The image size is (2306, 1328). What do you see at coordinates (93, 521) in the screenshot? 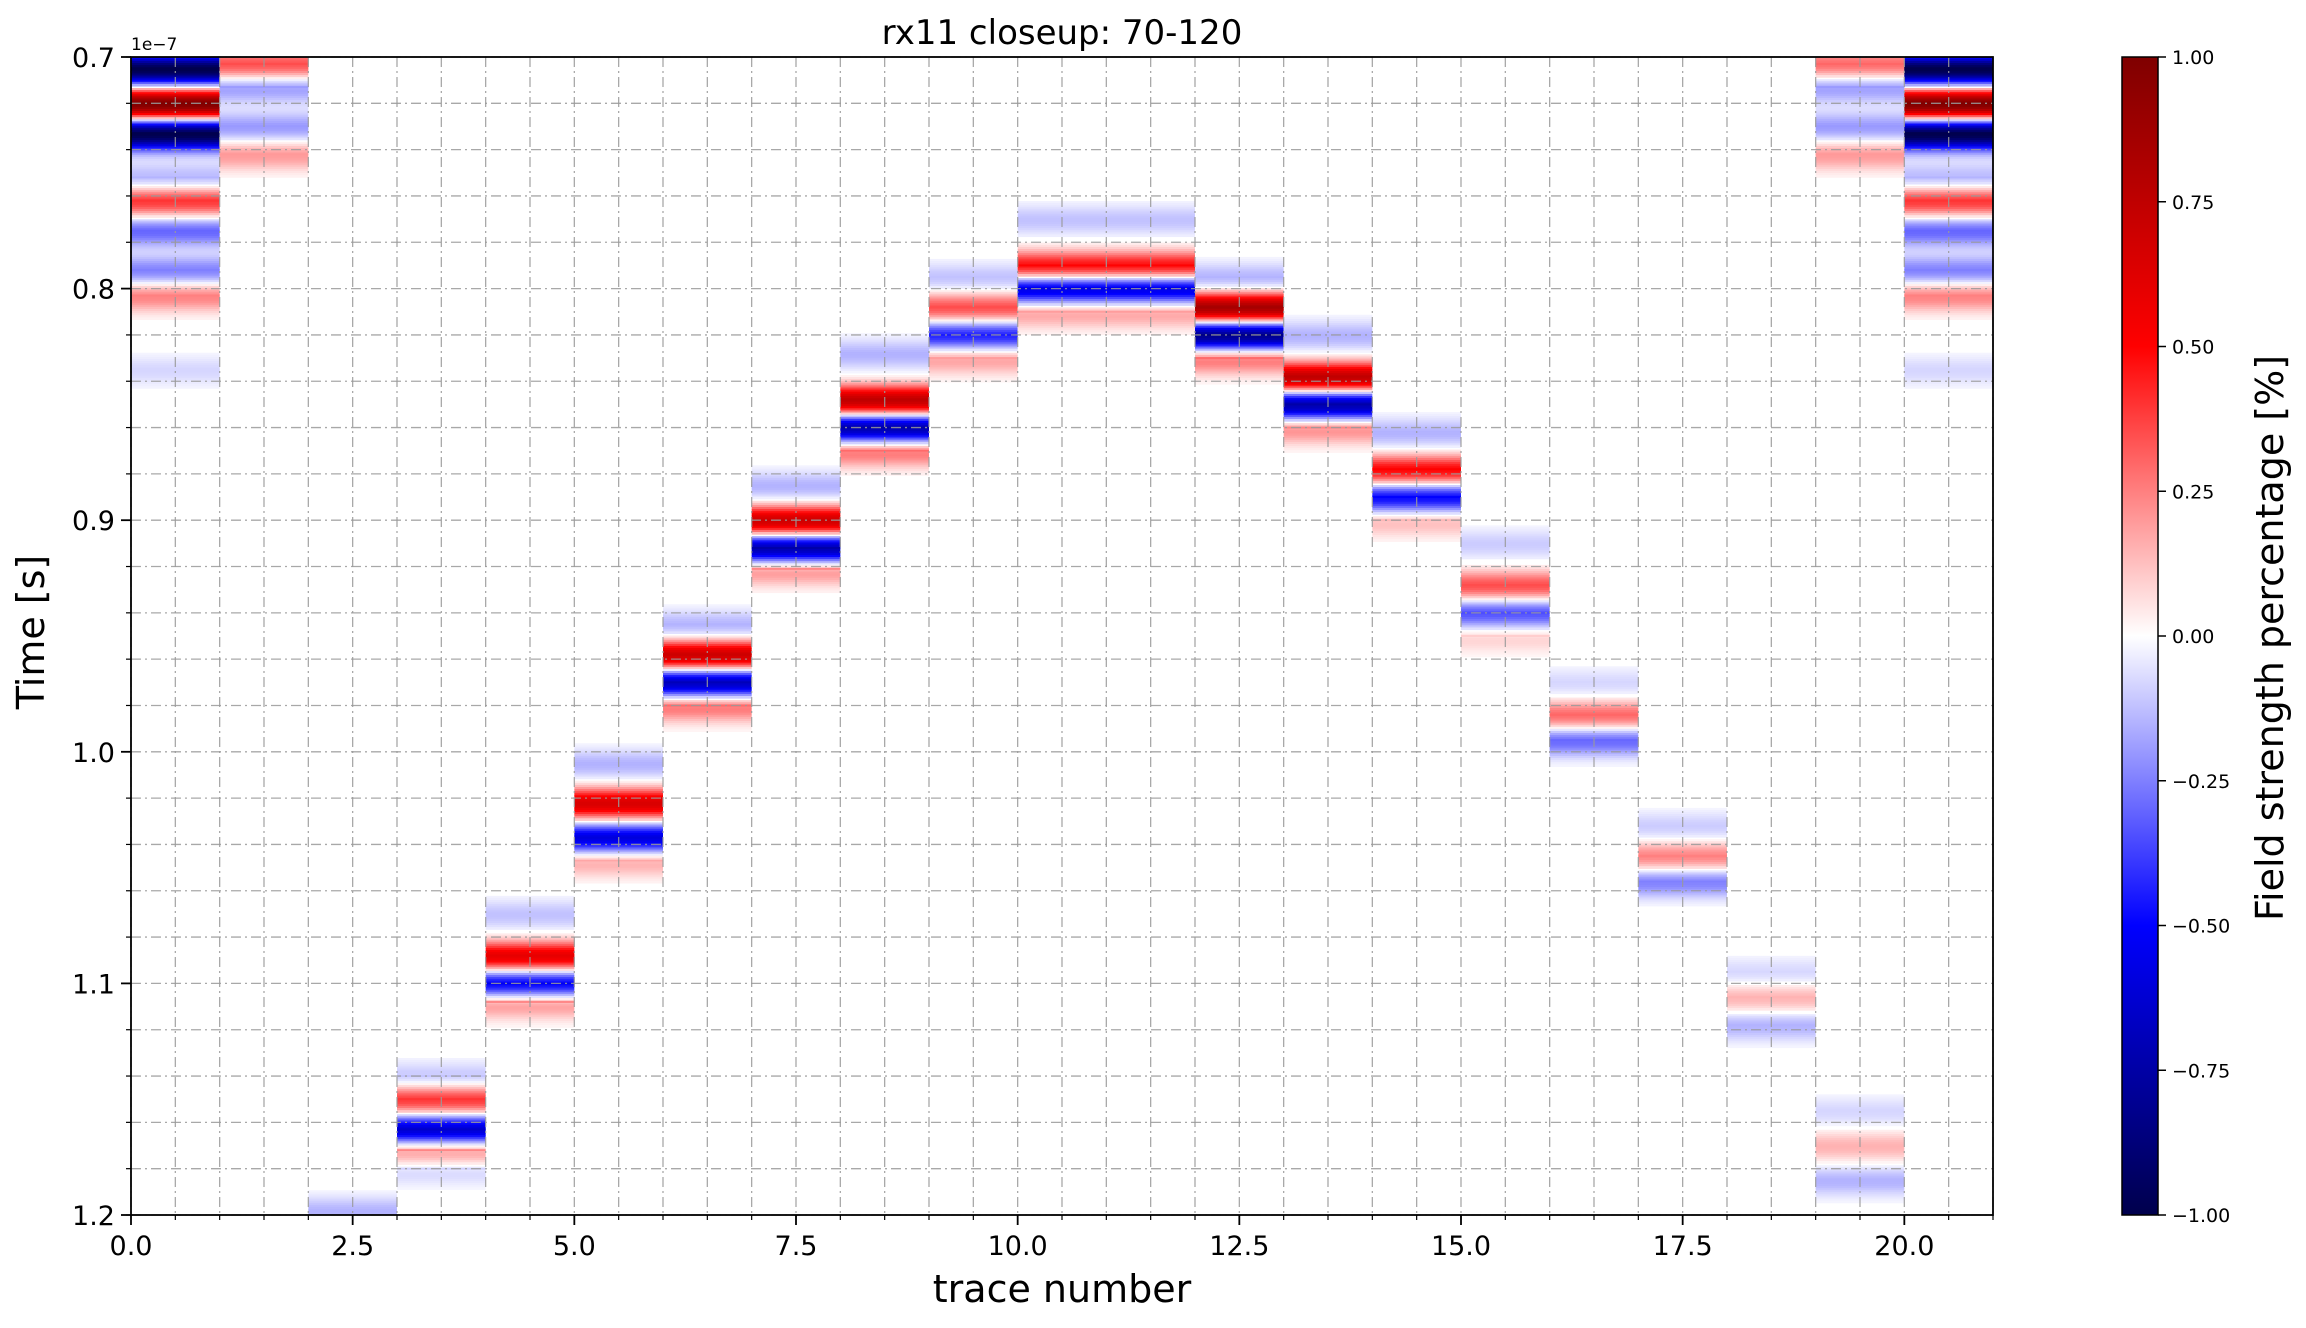
I see `y-tick-label: 0.9` at bounding box center [93, 521].